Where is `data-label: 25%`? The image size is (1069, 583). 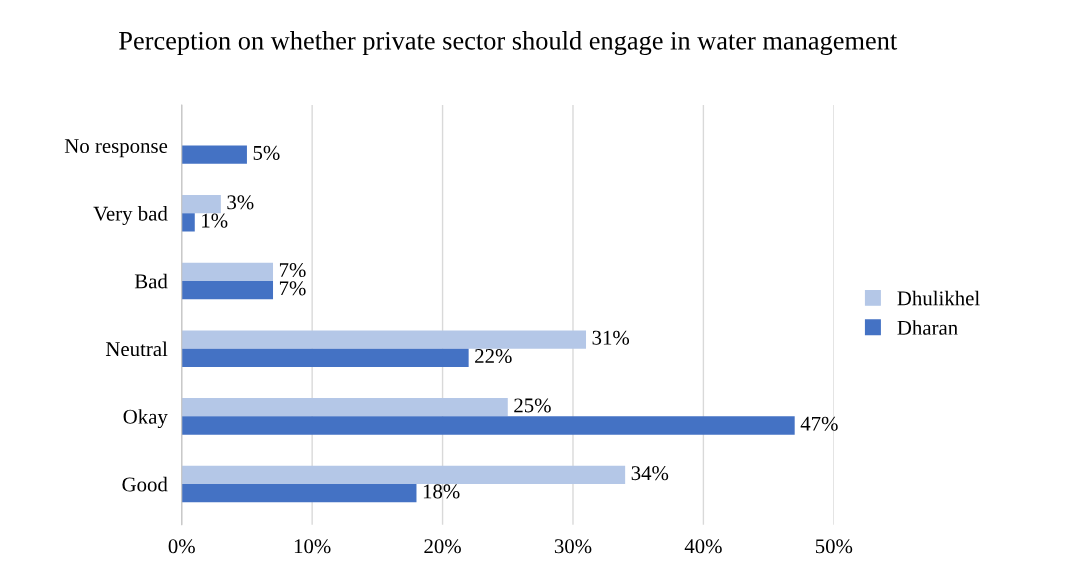
data-label: 25% is located at coordinates (532, 405).